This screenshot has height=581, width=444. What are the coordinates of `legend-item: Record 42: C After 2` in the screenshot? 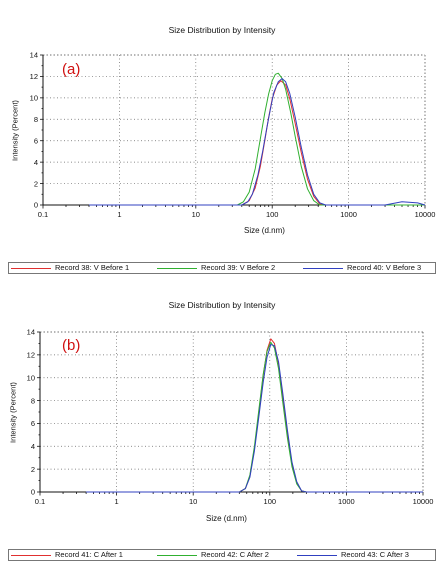 It's located at (213, 555).